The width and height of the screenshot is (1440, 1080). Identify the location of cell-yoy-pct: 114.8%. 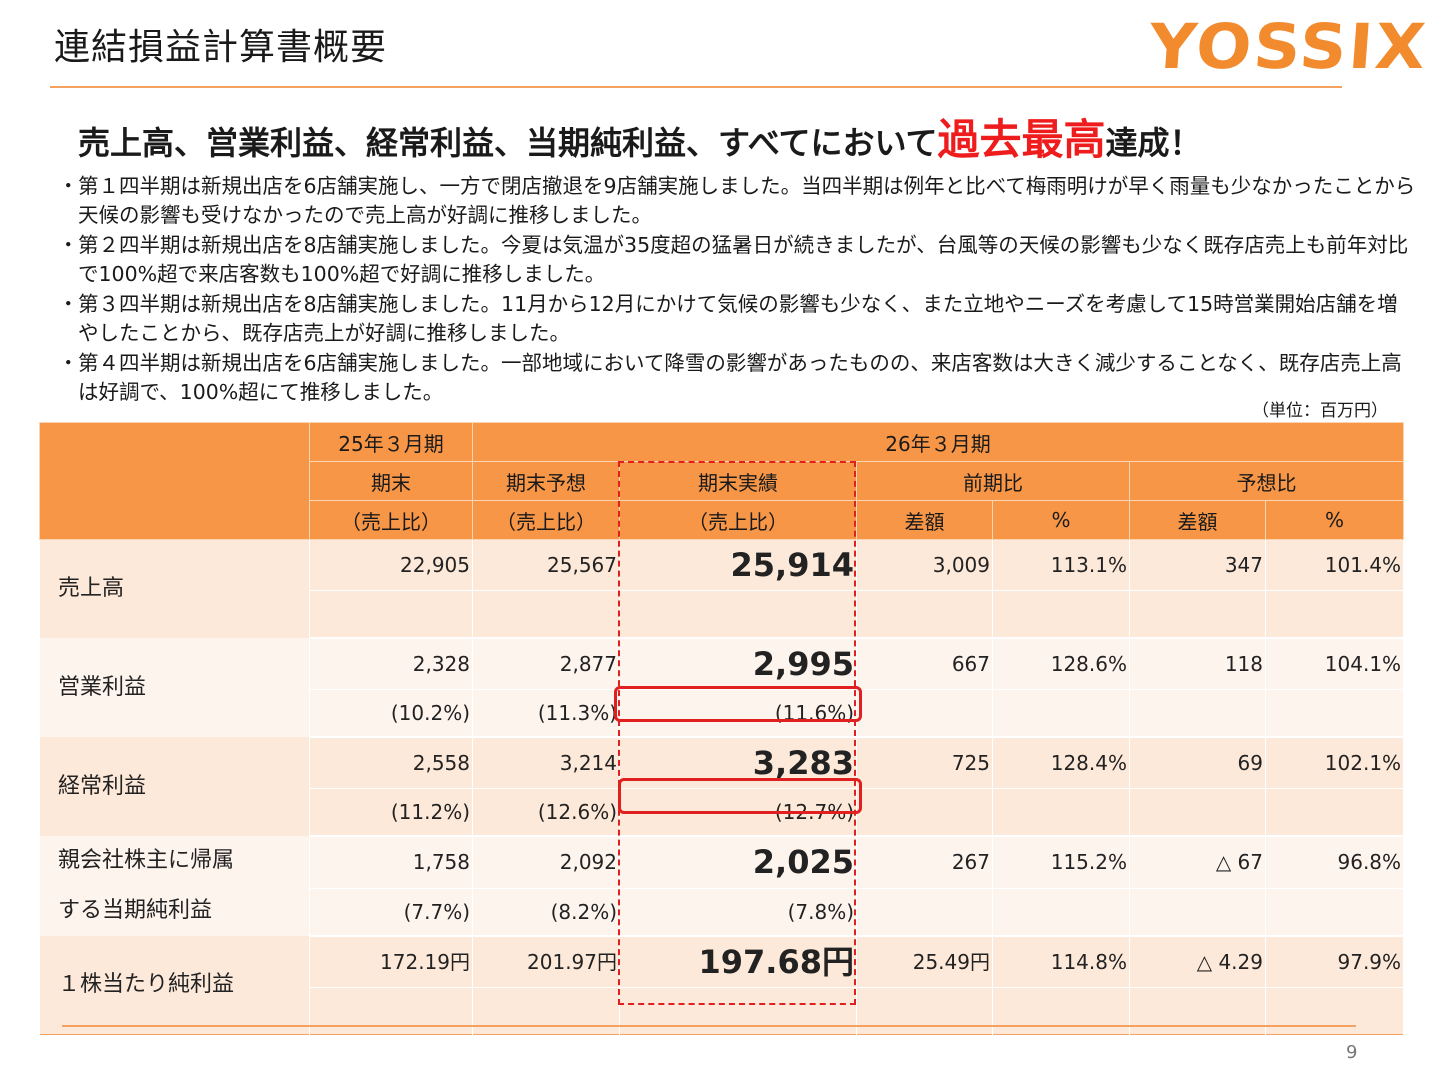
(1061, 962).